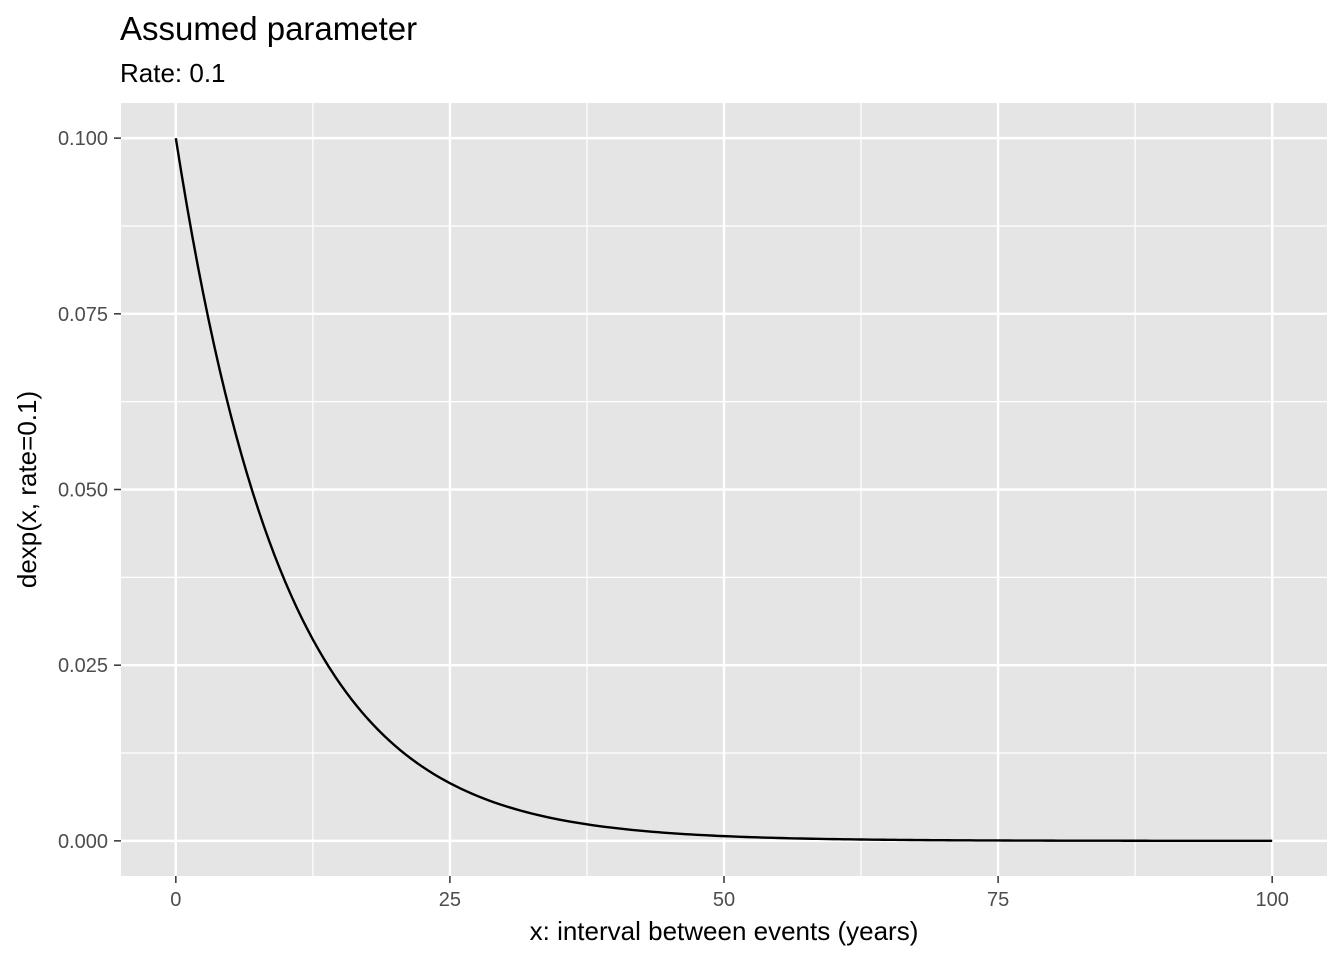 Image resolution: width=1344 pixels, height=960 pixels. I want to click on x-axis: 0 25 50 75 100, so click(729, 893).